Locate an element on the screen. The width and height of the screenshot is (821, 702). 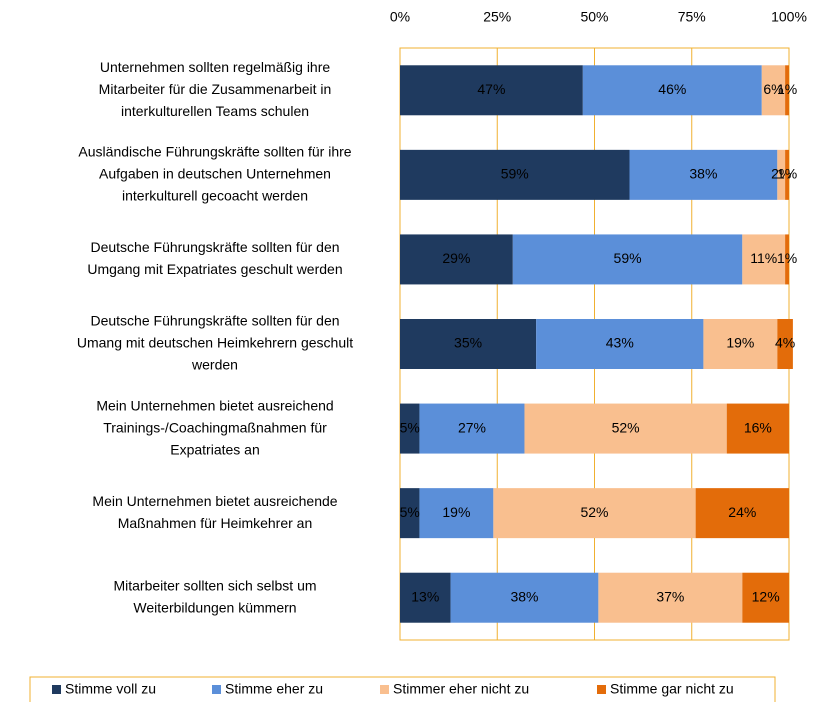
category-label: Mitarbeiter für die Zusammenarbeit in is located at coordinates (215, 89).